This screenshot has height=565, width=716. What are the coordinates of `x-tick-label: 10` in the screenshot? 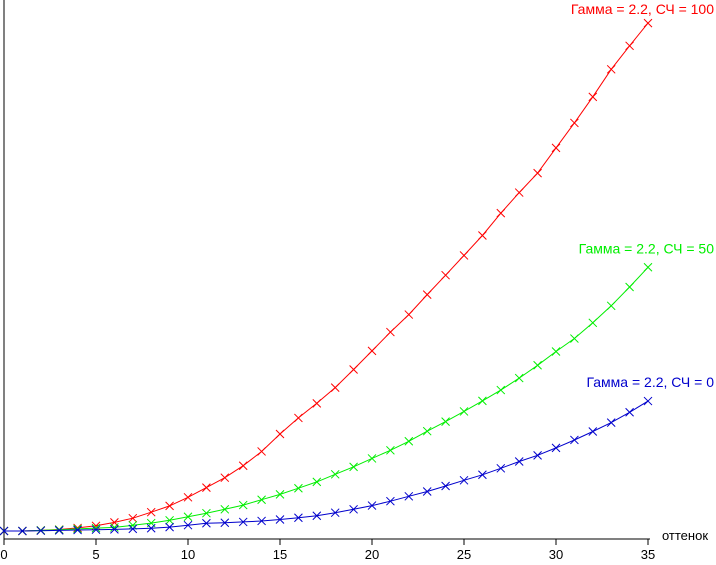 It's located at (188, 554).